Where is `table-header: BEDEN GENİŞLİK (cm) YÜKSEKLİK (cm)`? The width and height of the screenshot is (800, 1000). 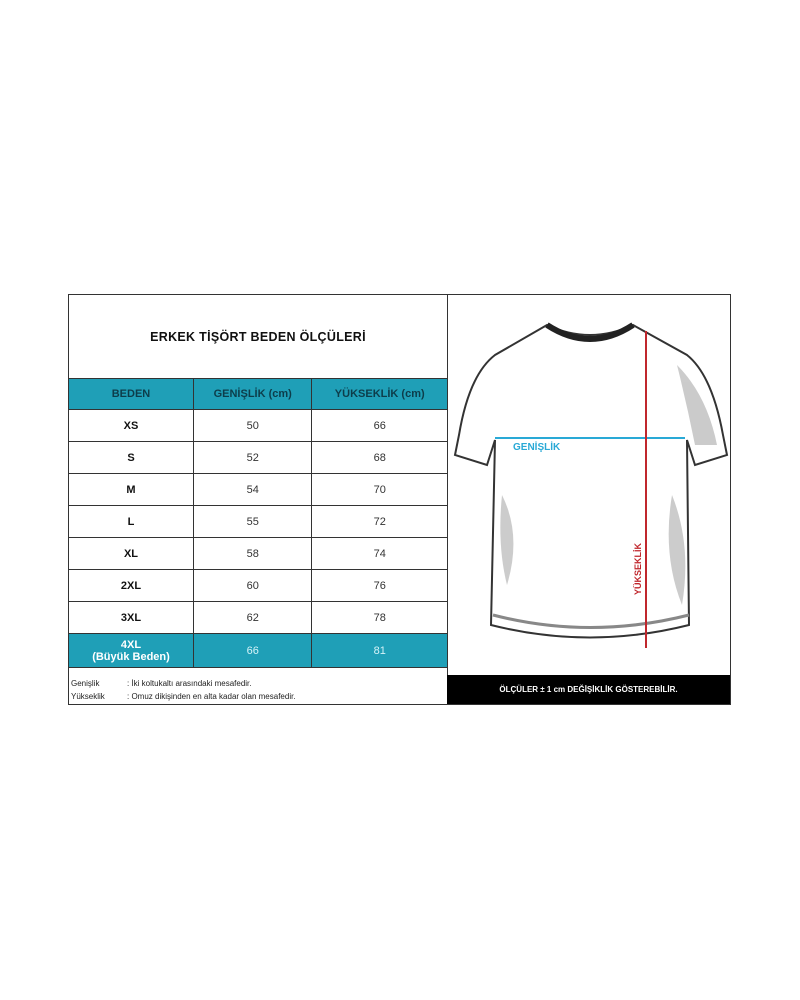
table-header: BEDEN GENİŞLİK (cm) YÜKSEKLİK (cm) is located at coordinates (258, 394).